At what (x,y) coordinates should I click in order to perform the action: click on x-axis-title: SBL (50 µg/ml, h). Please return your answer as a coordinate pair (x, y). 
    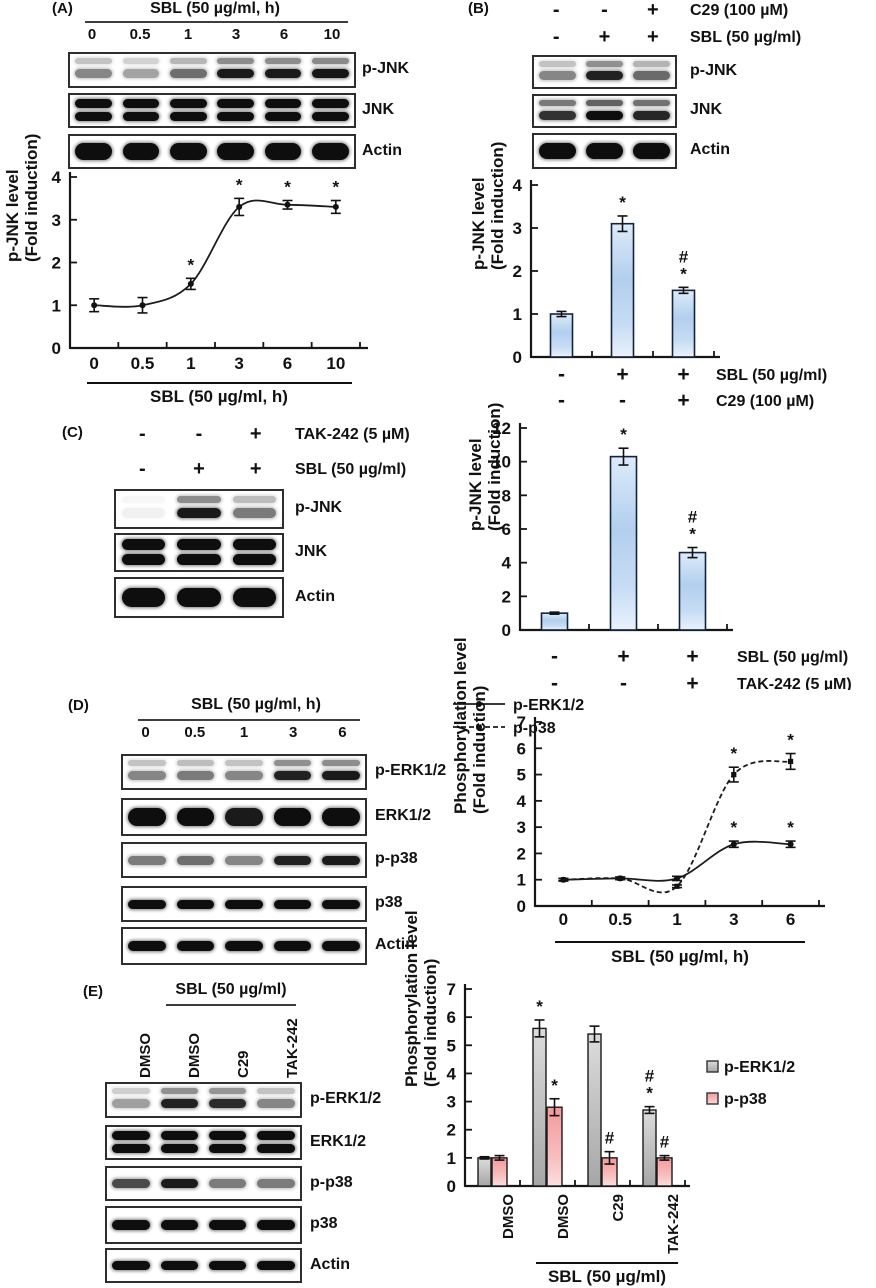
    Looking at the image, I should click on (219, 396).